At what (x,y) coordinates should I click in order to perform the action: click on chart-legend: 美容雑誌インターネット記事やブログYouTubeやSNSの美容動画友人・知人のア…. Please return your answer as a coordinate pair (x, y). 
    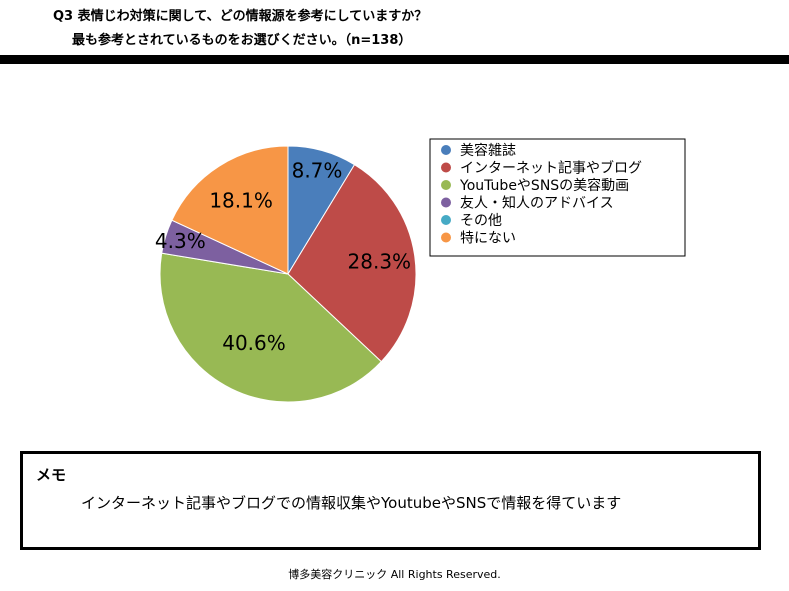
    Looking at the image, I should click on (557, 197).